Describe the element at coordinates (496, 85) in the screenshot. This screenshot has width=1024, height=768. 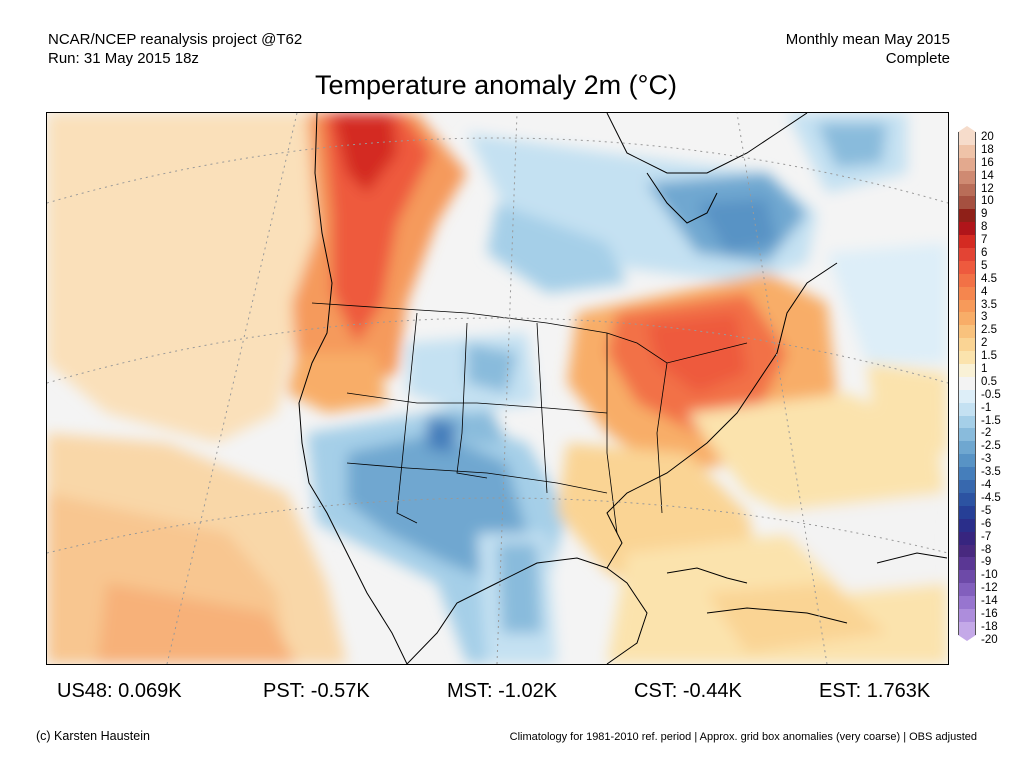
I see `map-title: Temperature anomaly 2m (°C)` at that location.